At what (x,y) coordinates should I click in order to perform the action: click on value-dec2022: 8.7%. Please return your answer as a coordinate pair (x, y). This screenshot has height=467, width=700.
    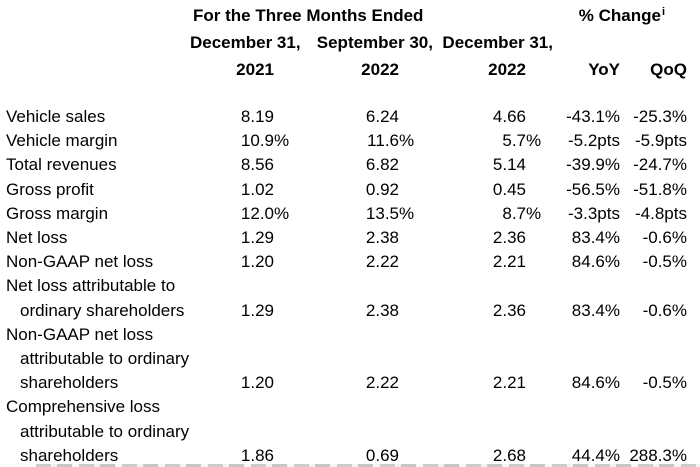
    Looking at the image, I should click on (522, 213).